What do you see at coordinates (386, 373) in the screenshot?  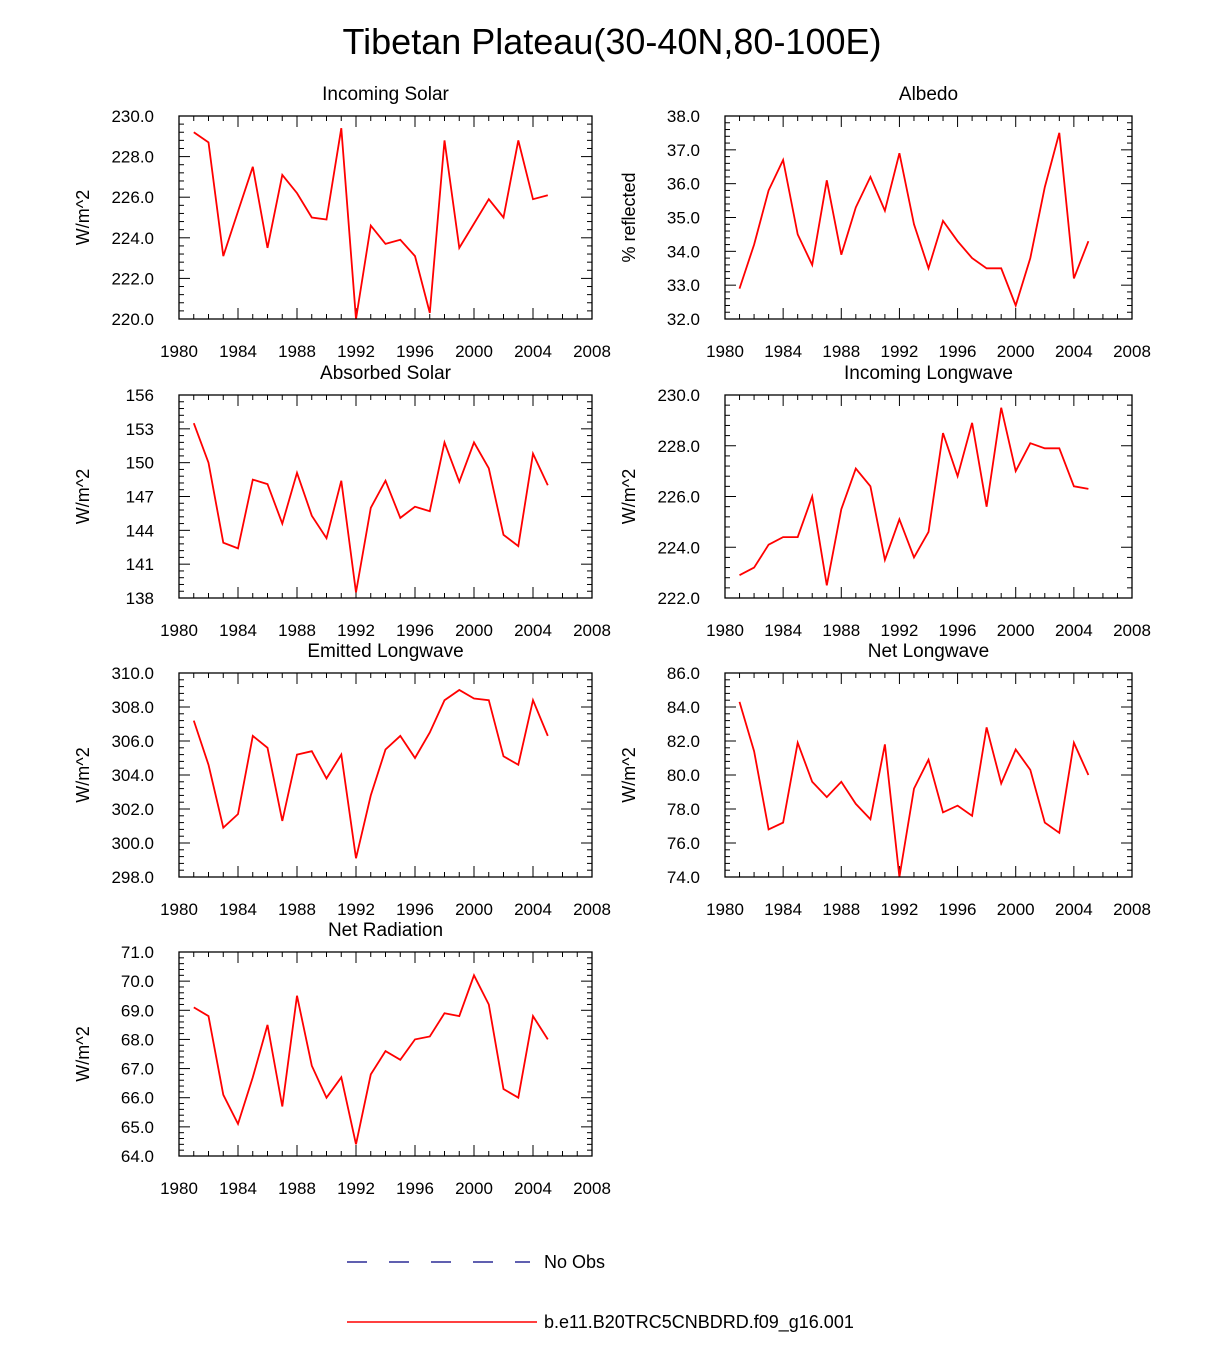 I see `panel-title-absorbed-solar: Absorbed Solar` at bounding box center [386, 373].